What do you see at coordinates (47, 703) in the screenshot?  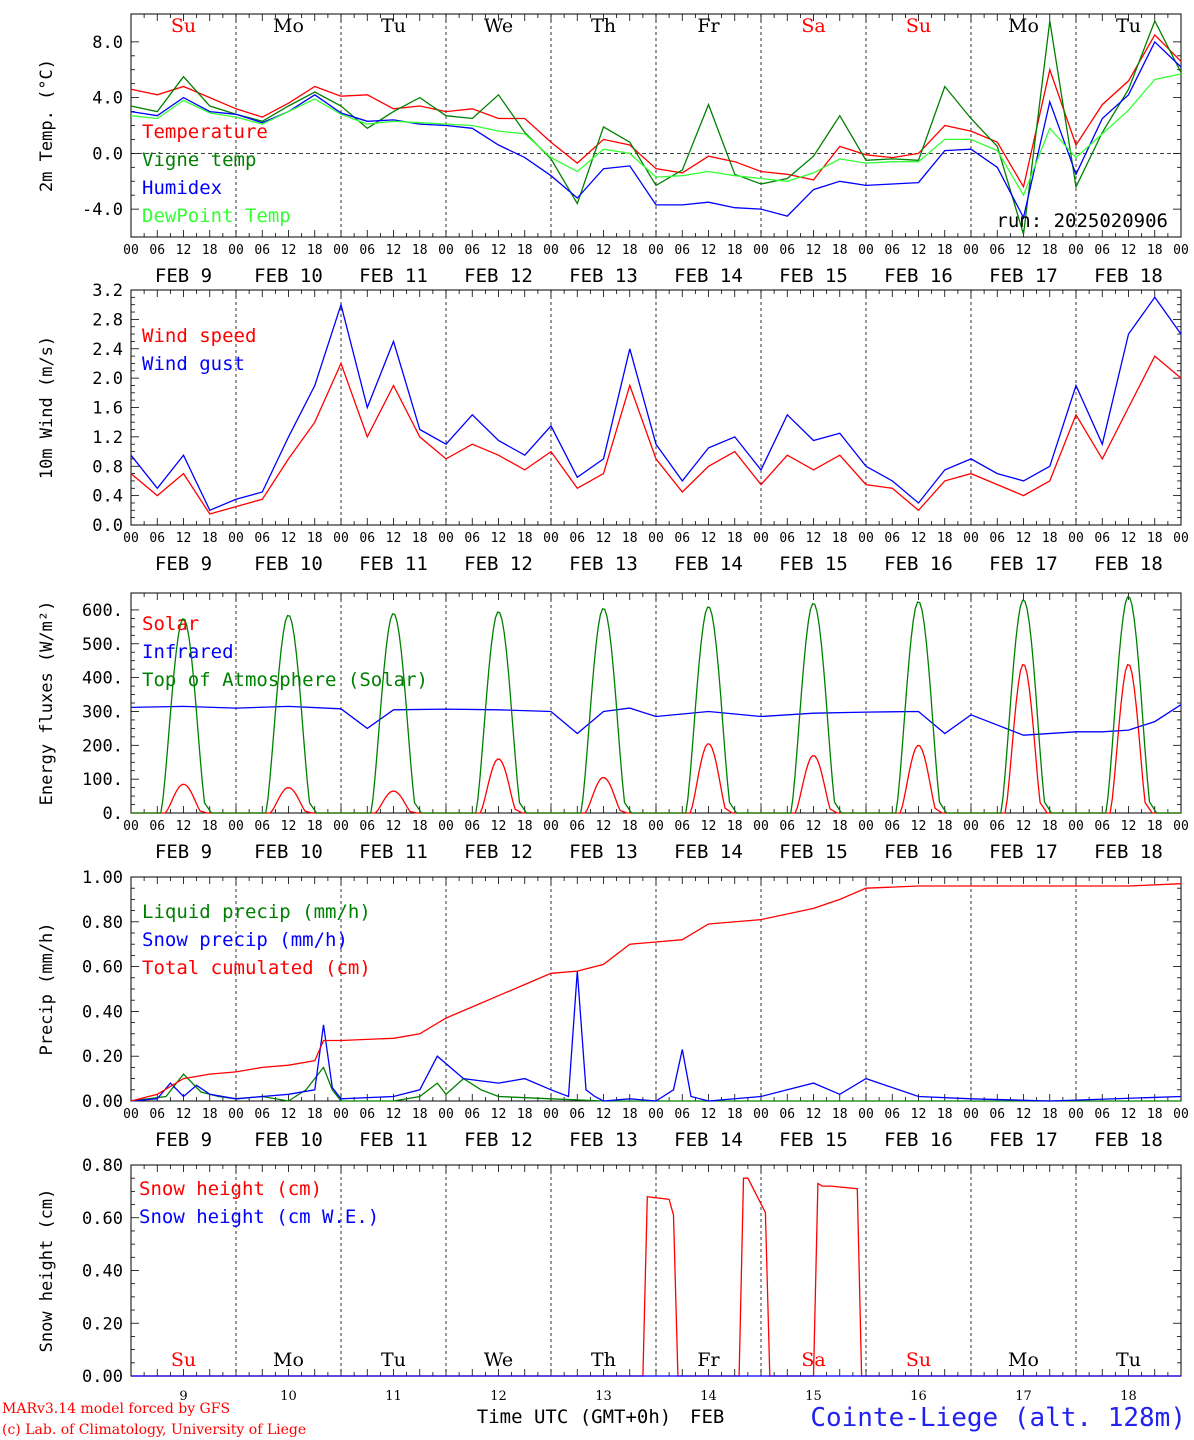 I see `y-axis-label: Energy fluxes (W/m²)` at bounding box center [47, 703].